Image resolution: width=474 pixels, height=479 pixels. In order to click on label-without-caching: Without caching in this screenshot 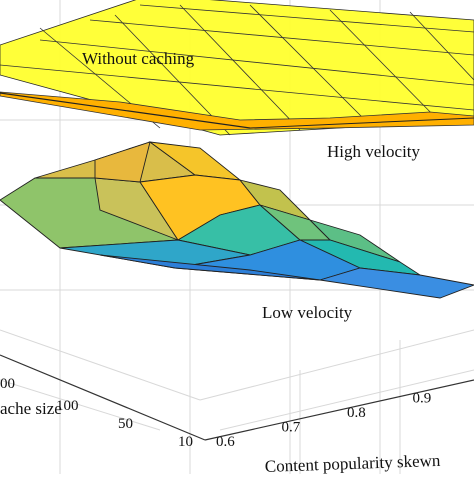, I will do `click(138, 58)`.